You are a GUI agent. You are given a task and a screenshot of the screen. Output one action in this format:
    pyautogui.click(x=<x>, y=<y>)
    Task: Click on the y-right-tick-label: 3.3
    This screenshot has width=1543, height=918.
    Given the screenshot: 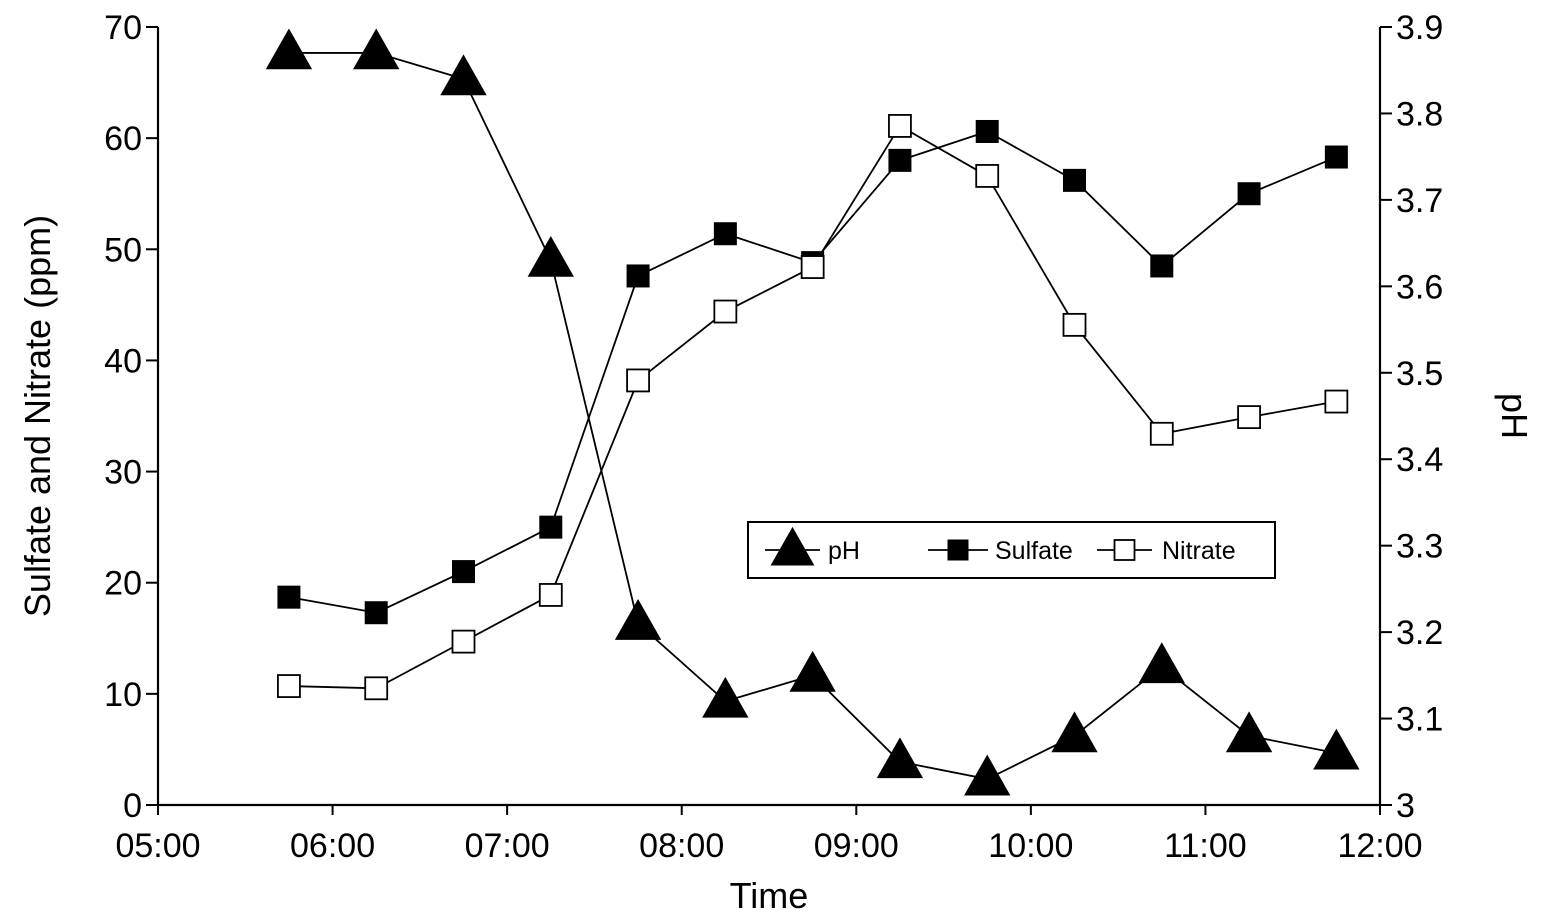 What is the action you would take?
    pyautogui.click(x=1419, y=547)
    